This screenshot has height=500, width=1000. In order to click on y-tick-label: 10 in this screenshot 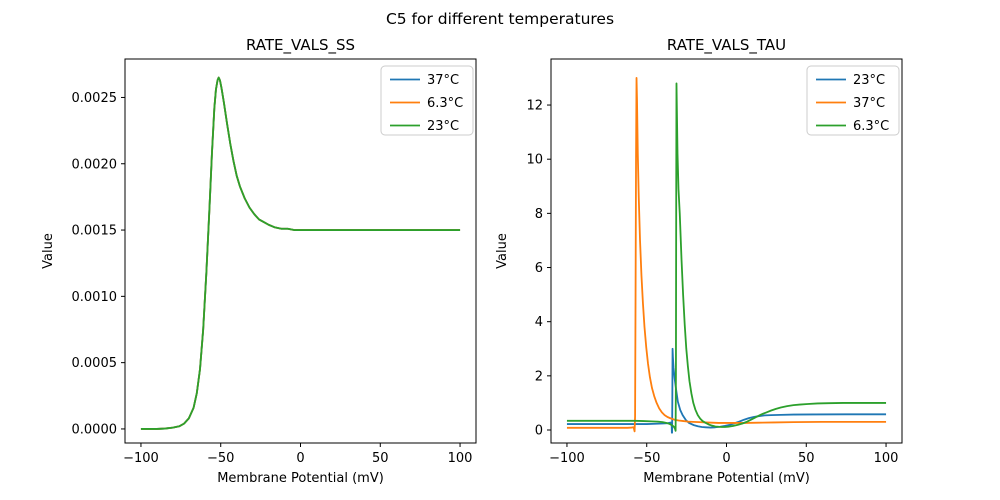, I will do `click(534, 160)`.